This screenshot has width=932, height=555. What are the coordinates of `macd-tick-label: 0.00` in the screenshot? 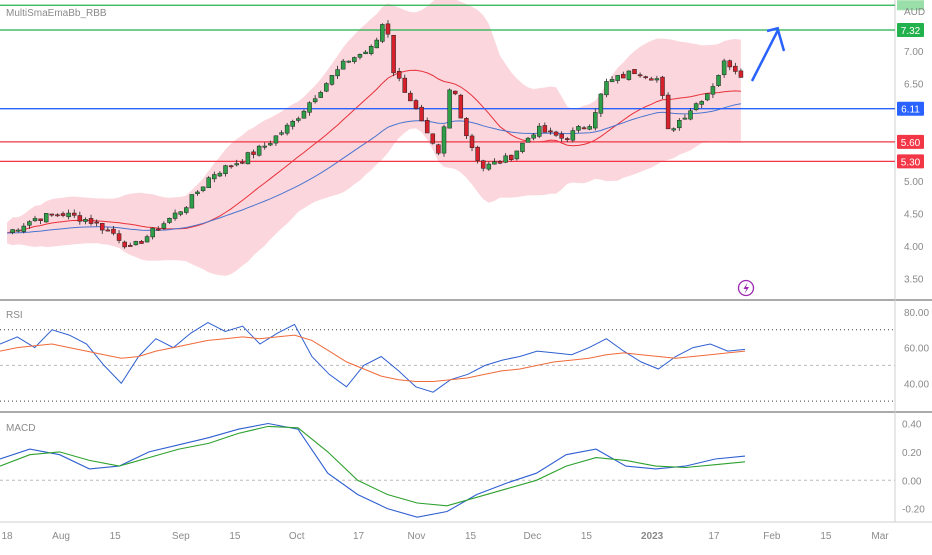 It's located at (912, 481).